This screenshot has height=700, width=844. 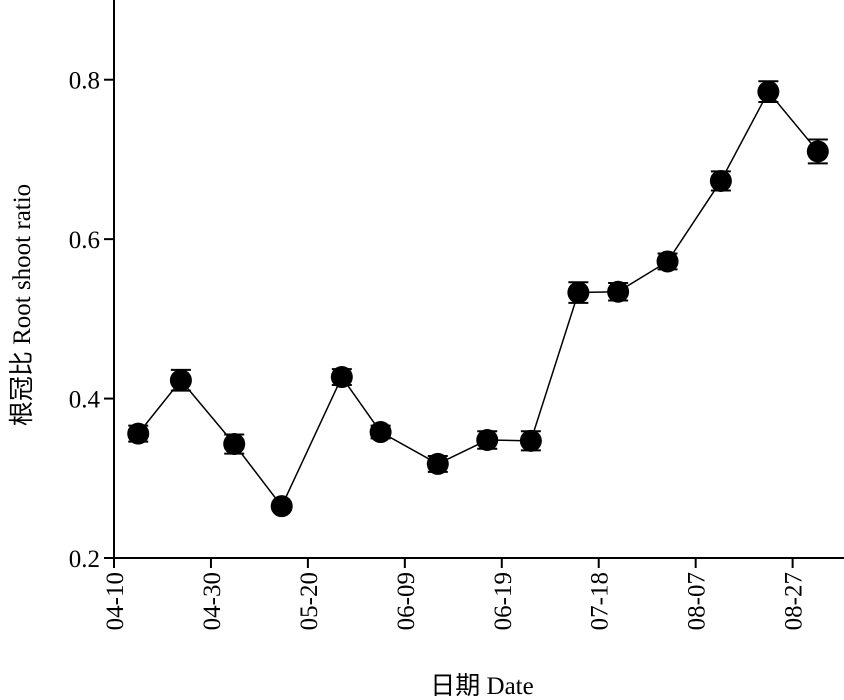 I want to click on x-tick-label: 06-19, so click(x=503, y=601).